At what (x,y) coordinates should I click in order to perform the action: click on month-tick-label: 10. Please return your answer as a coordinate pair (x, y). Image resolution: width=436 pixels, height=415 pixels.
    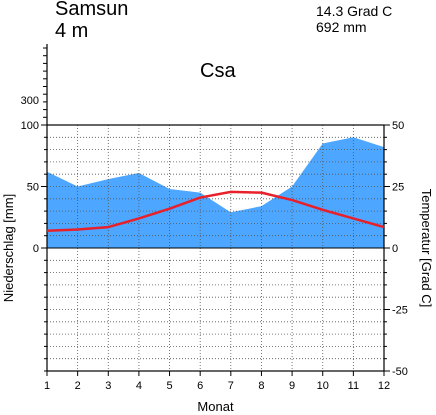
    Looking at the image, I should click on (323, 386).